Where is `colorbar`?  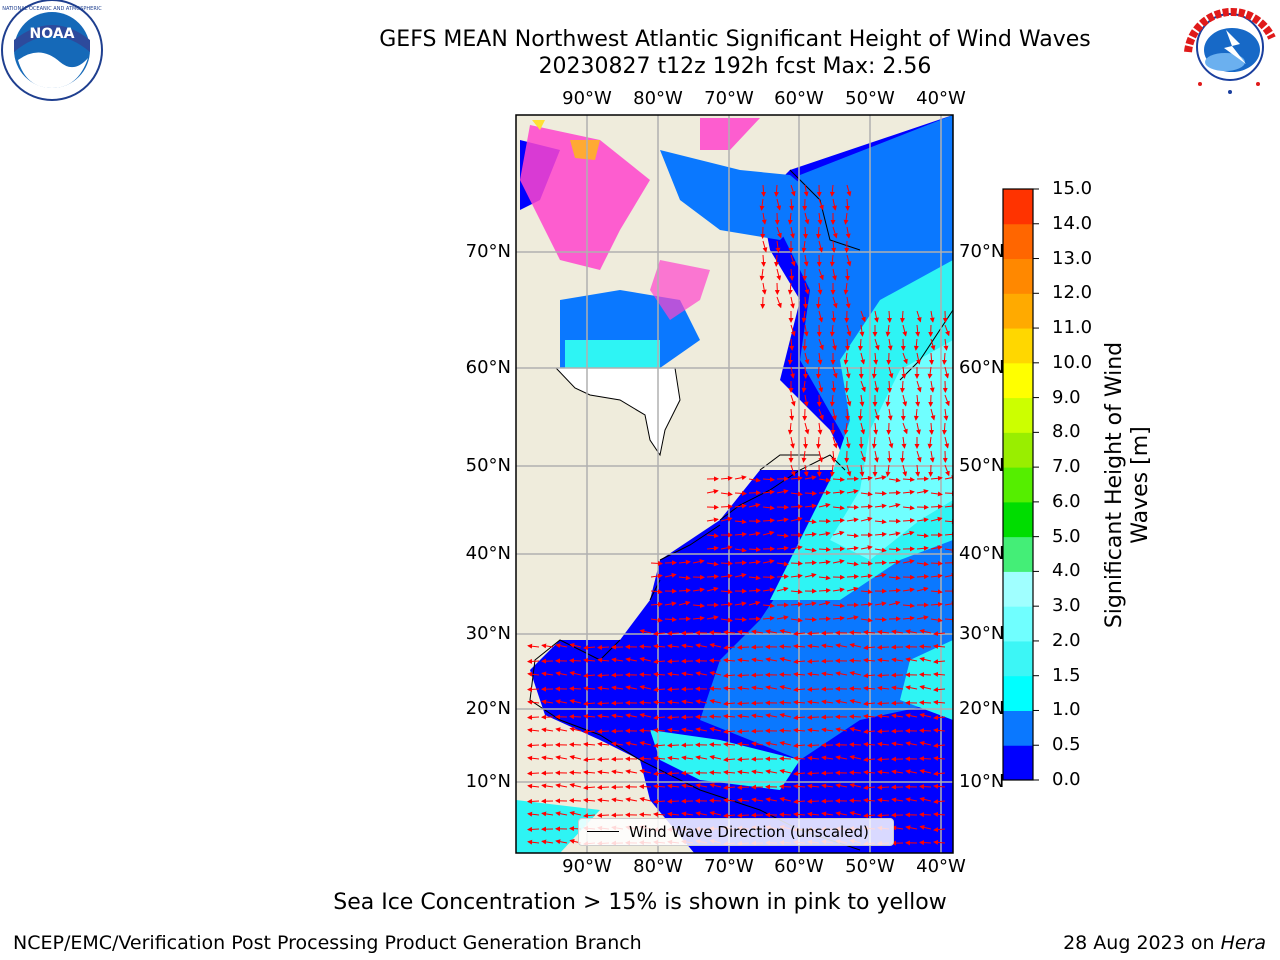
colorbar is located at coordinates (1021, 484).